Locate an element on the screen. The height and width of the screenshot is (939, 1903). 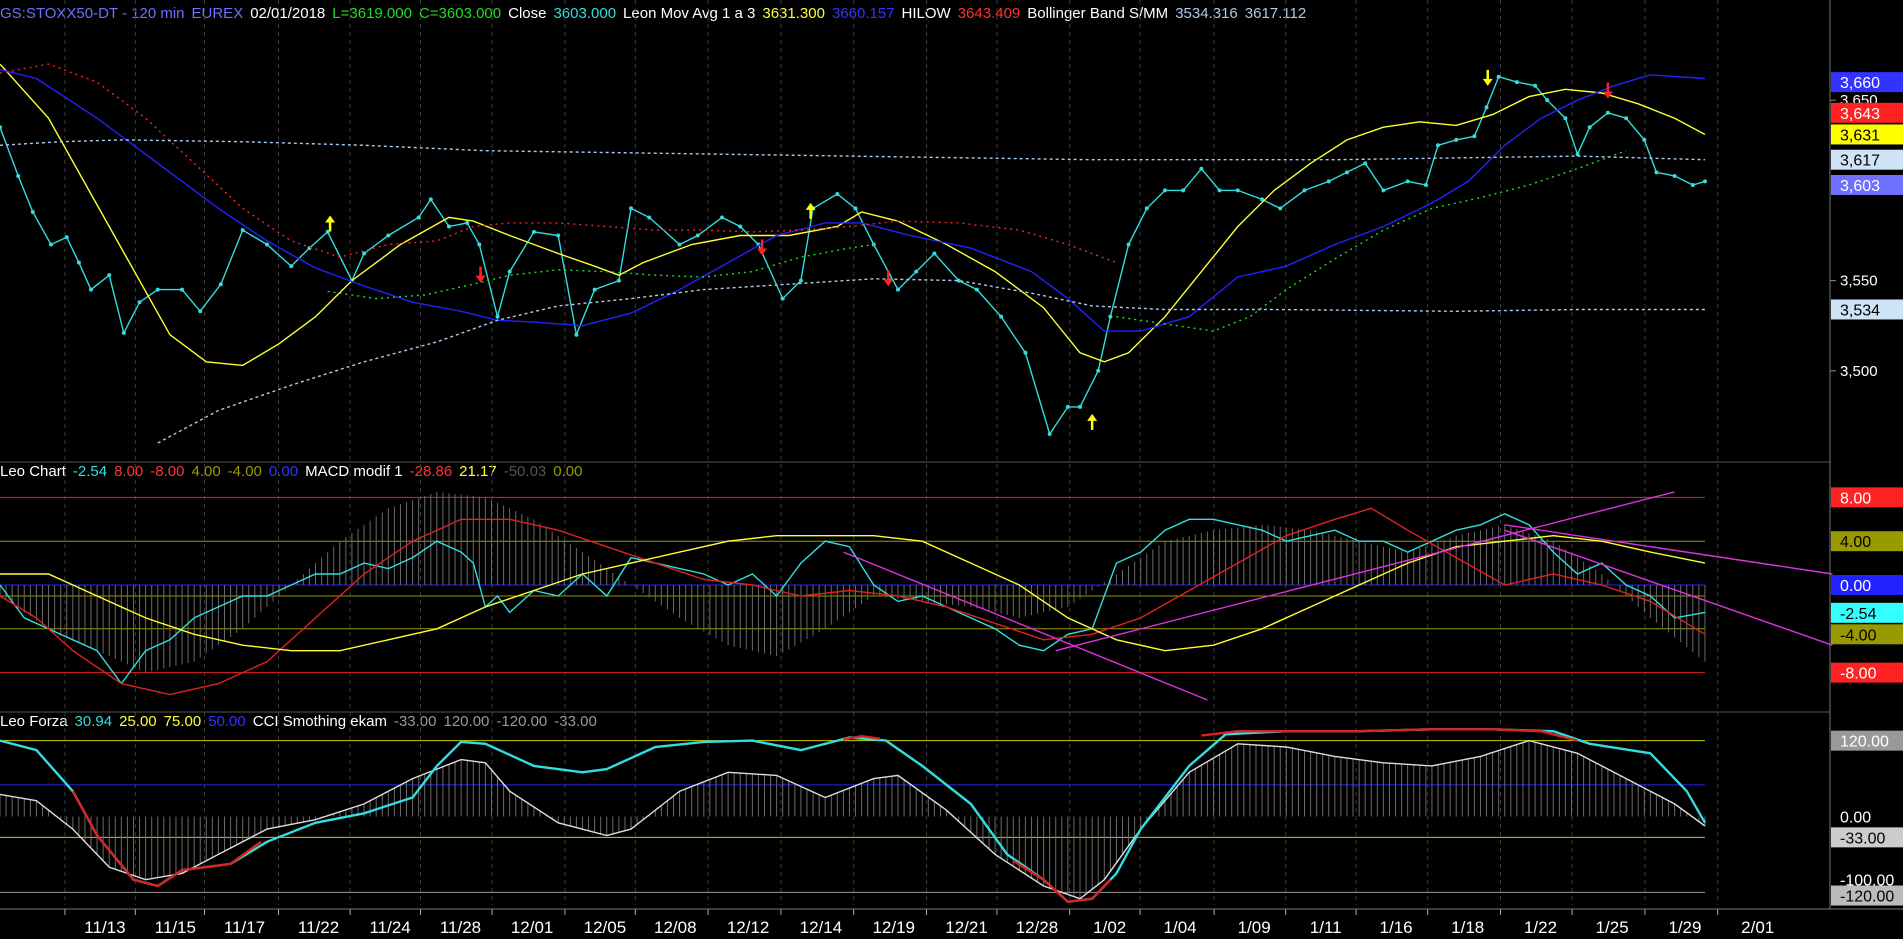
price-header-item: L=3619.000 is located at coordinates (372, 13).